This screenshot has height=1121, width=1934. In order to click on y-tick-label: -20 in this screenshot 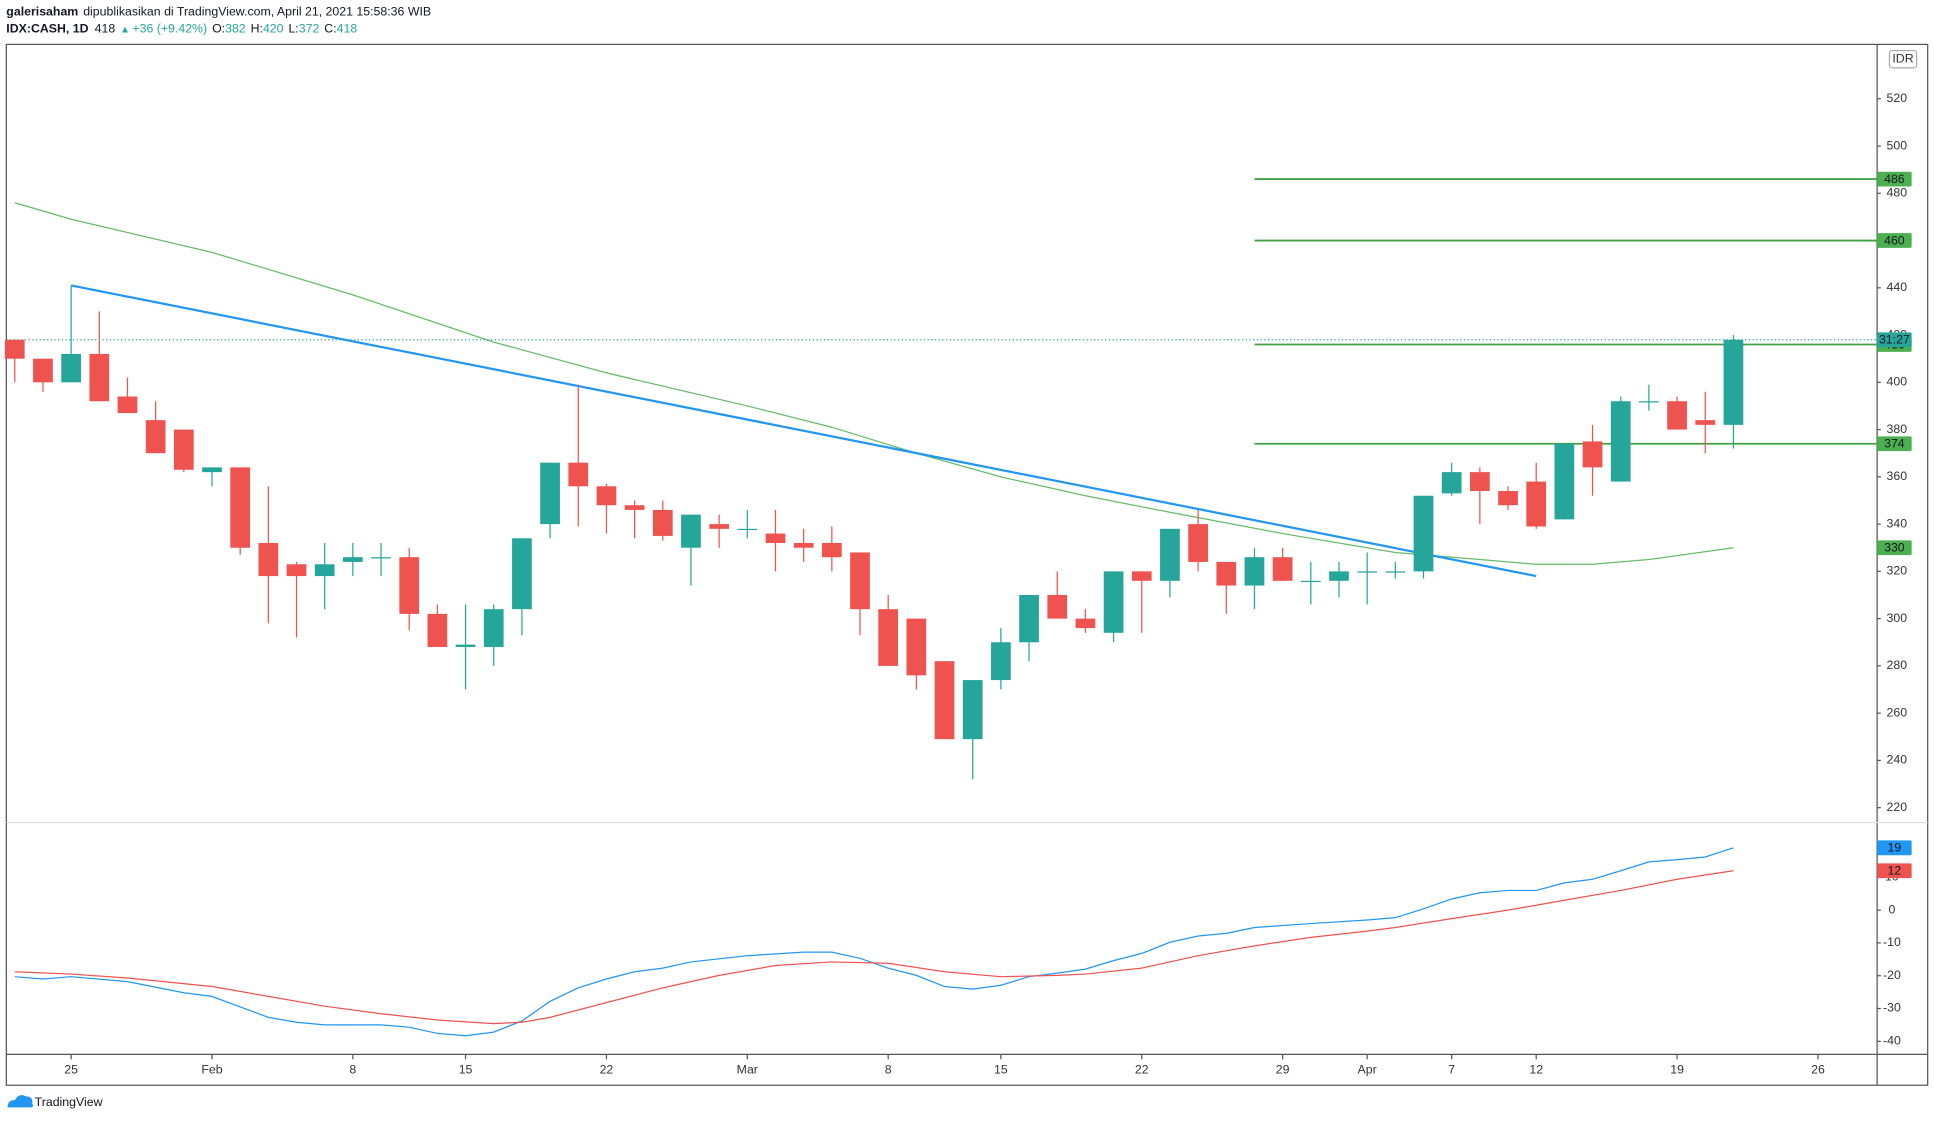, I will do `click(1892, 975)`.